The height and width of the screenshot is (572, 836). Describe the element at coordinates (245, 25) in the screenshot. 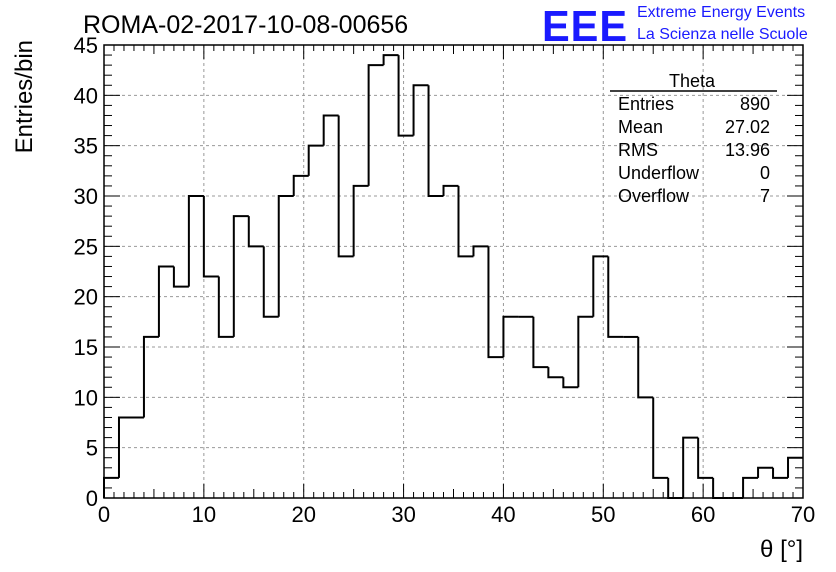

I see `chart-title: ROMA-02-2017-10-08-00656` at that location.